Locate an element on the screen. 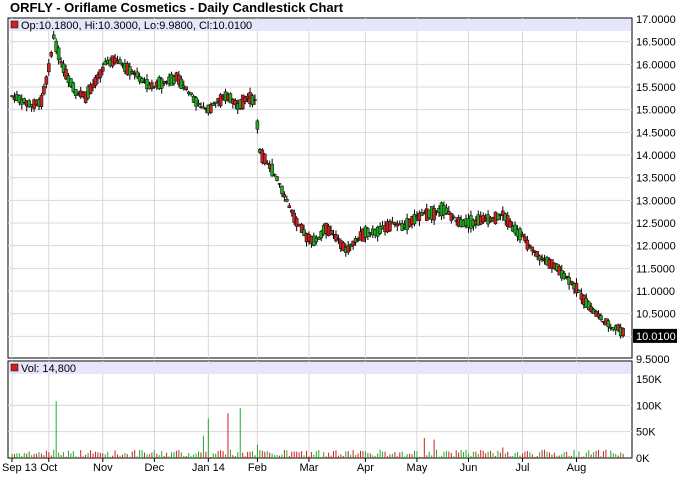 The height and width of the screenshot is (497, 680). x-tick-label: Mar is located at coordinates (308, 468).